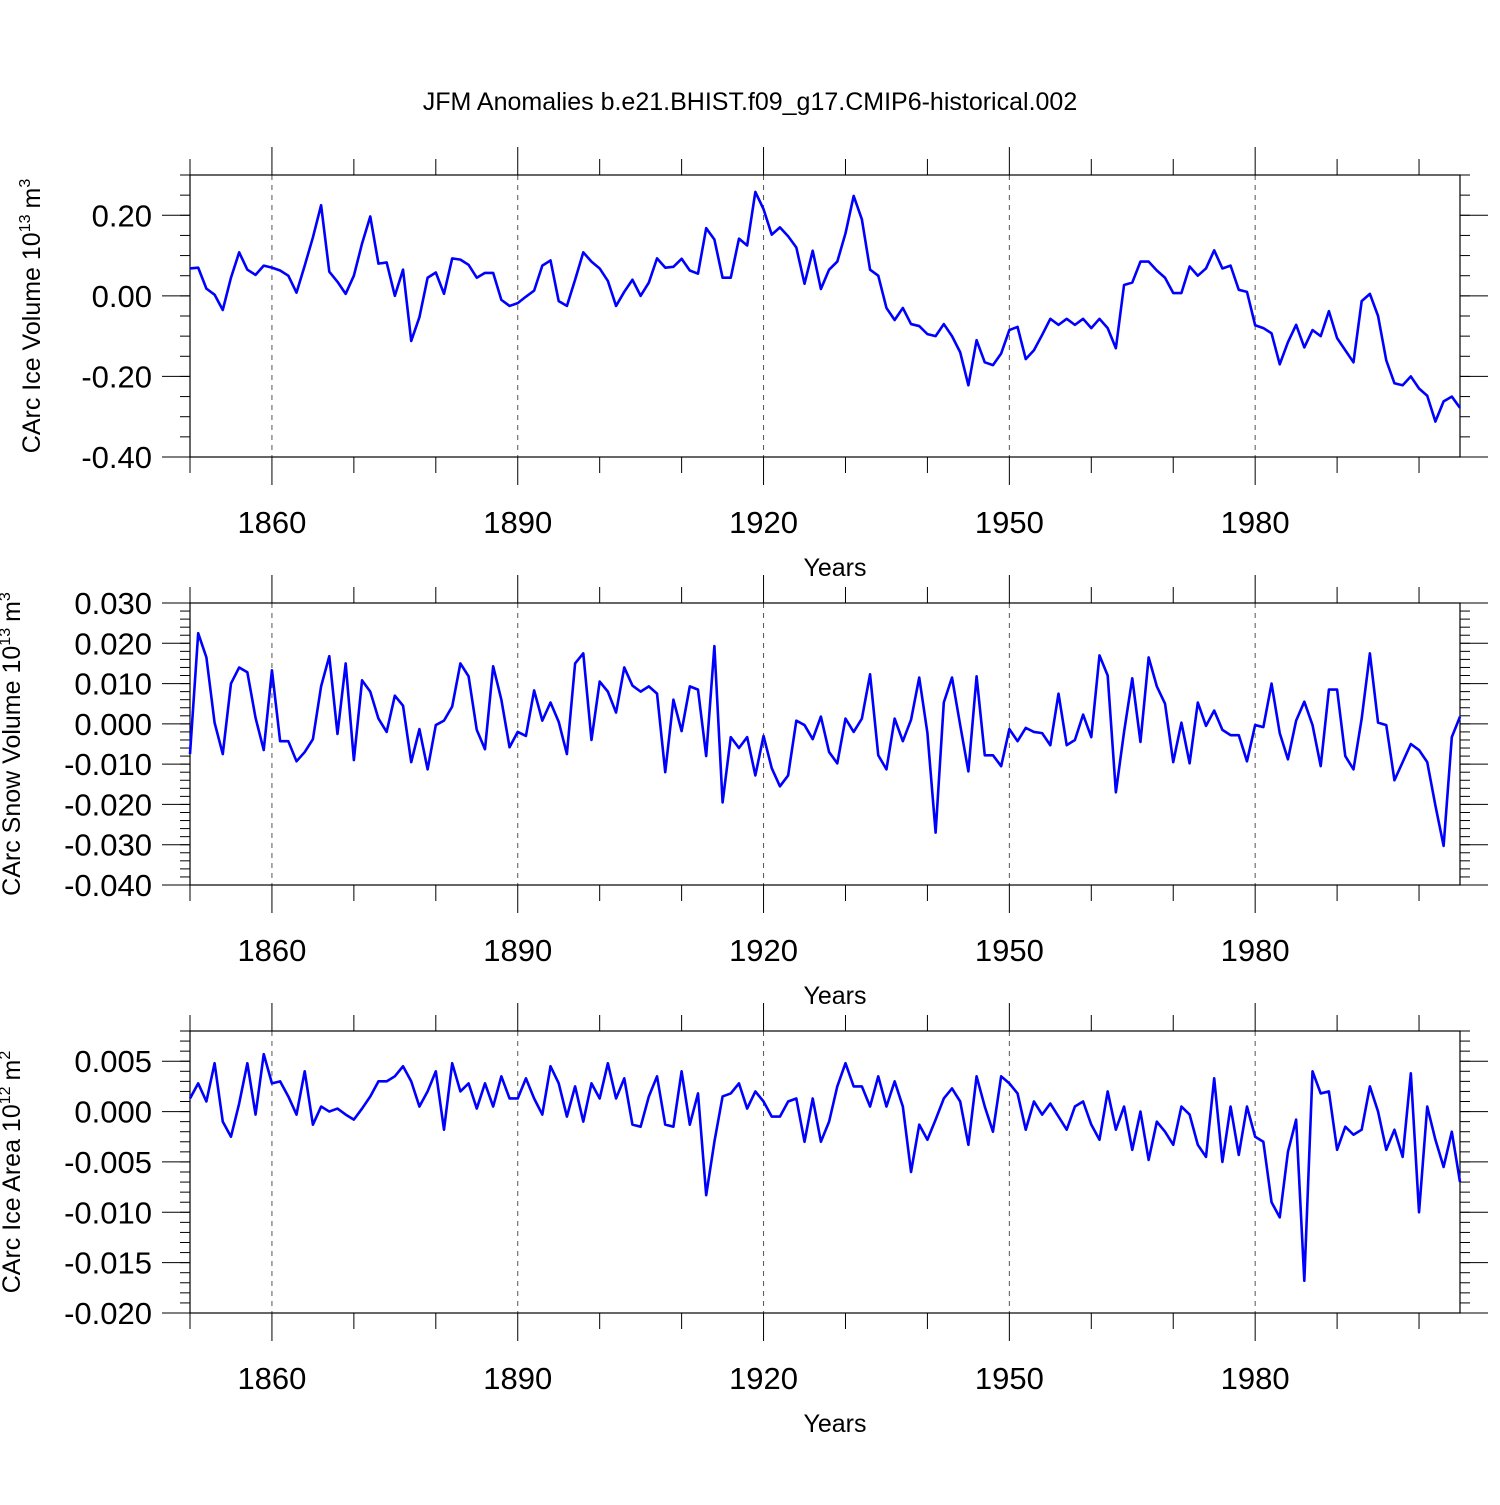 Image resolution: width=1500 pixels, height=1505 pixels. Describe the element at coordinates (13, 771) in the screenshot. I see `y-axis-label-text: CArc Snow Volume 10` at that location.